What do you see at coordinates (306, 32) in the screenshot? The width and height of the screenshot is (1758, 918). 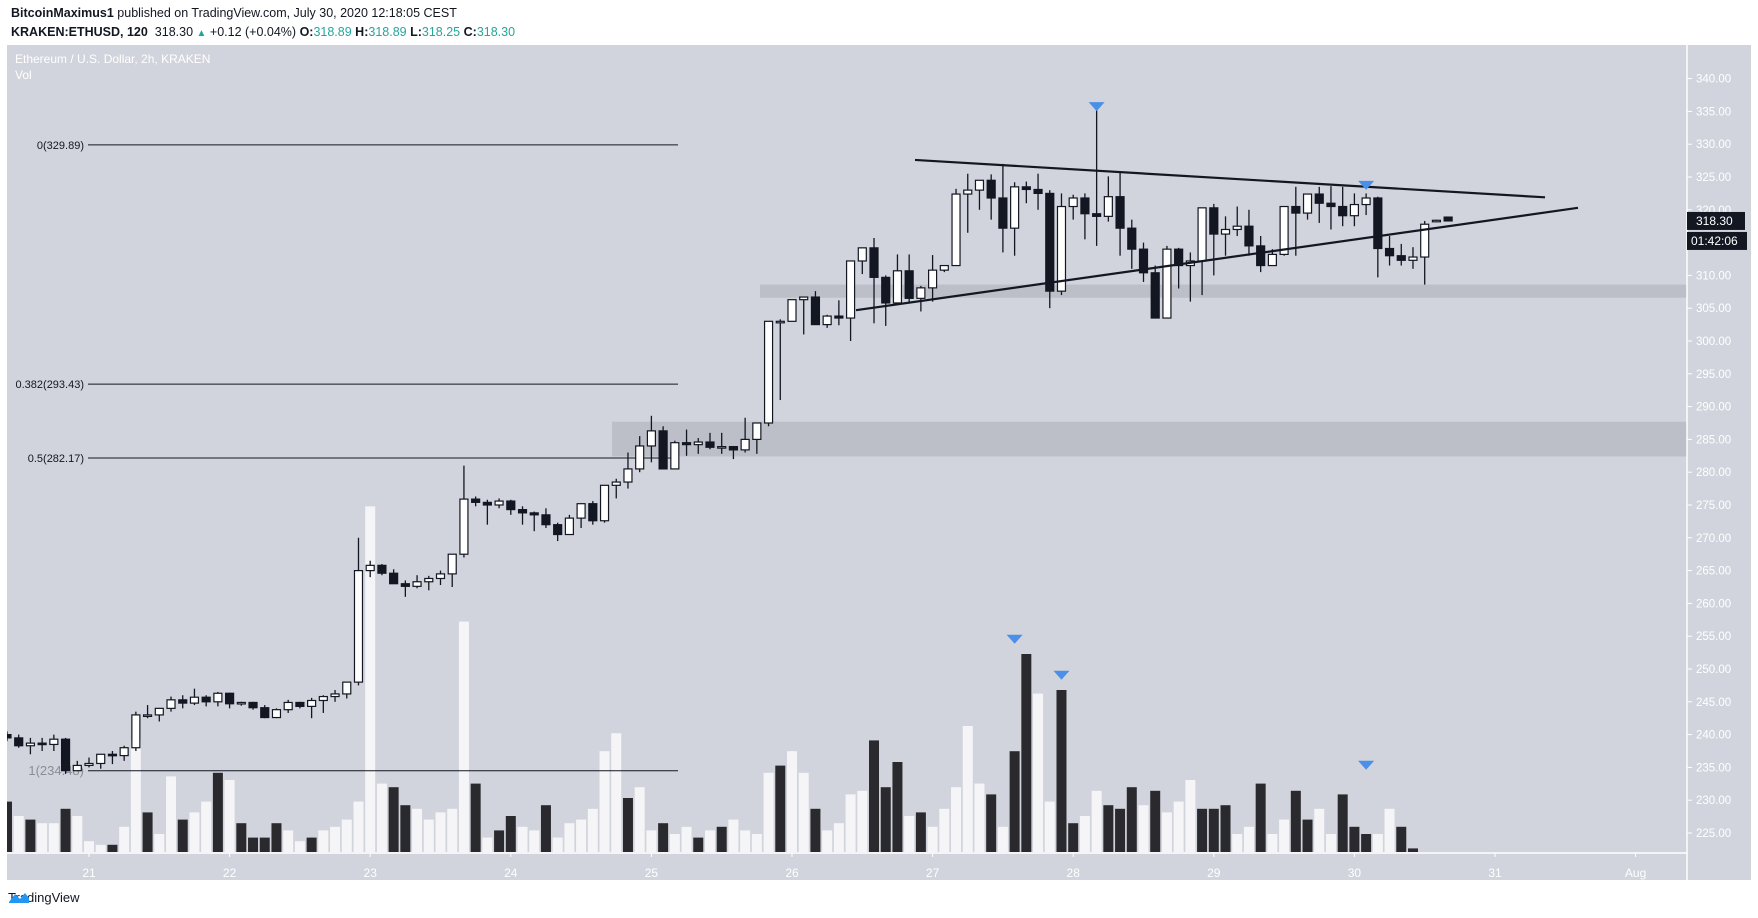 I see `open-label: O:` at bounding box center [306, 32].